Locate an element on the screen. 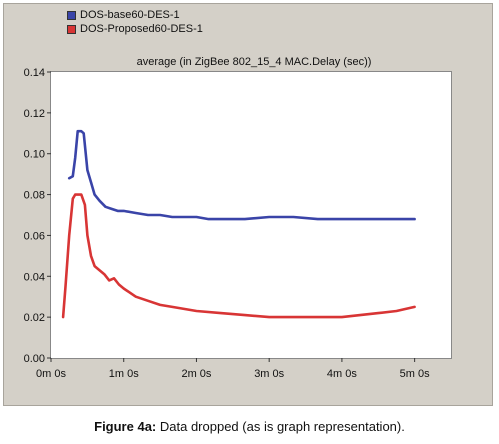  x-tick-label: 5m 0s is located at coordinates (415, 374).